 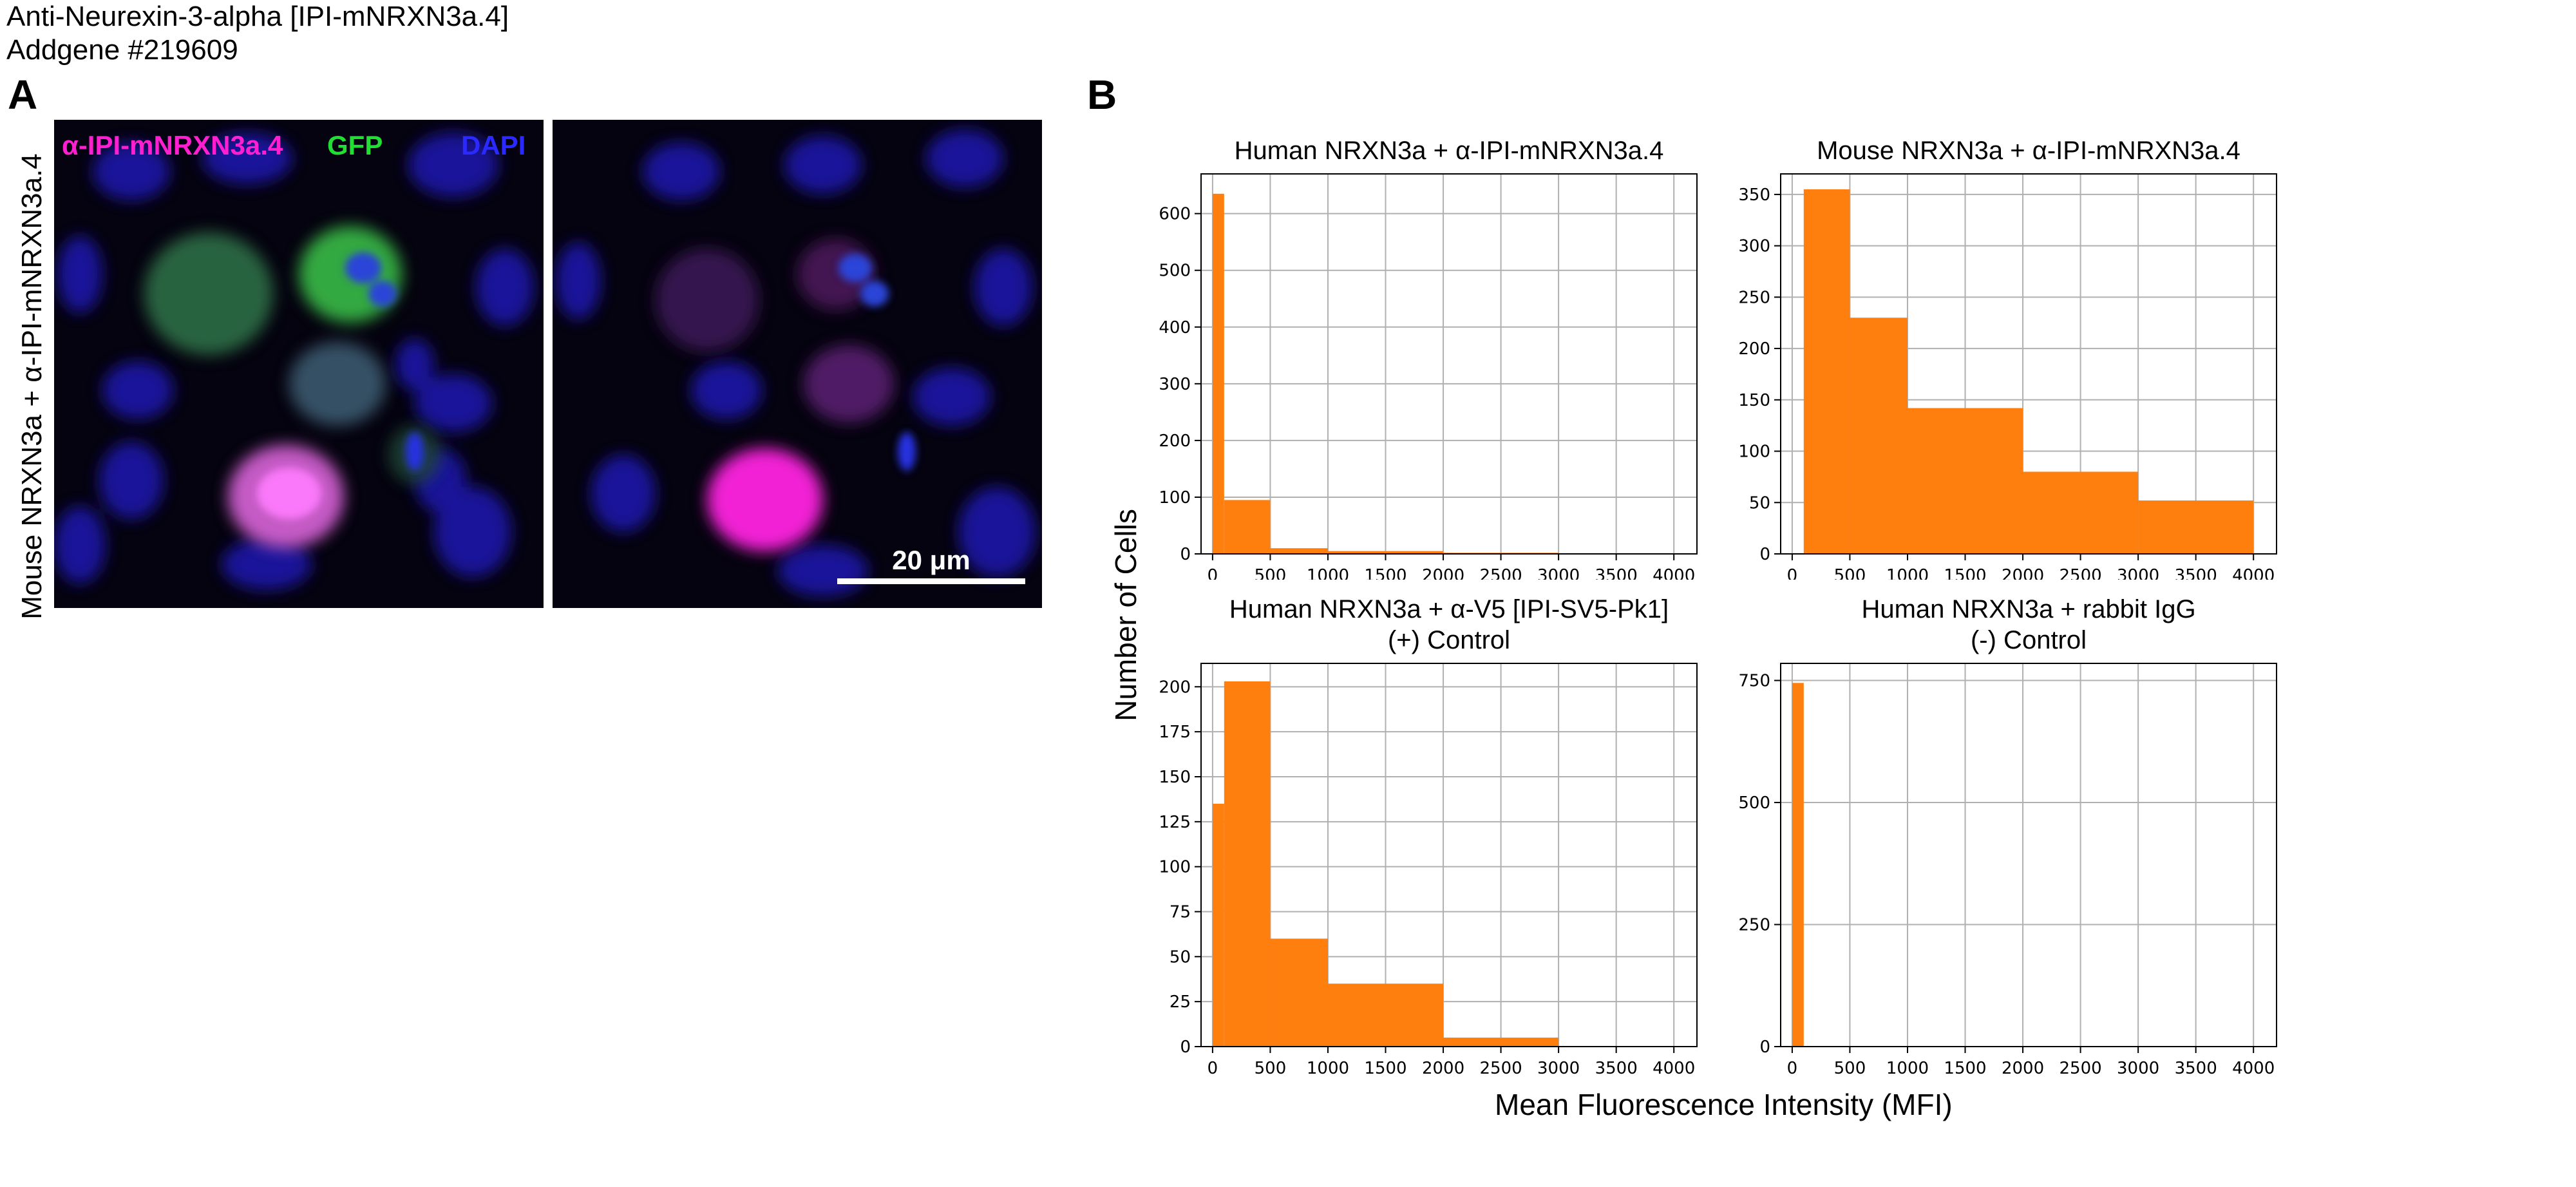 What do you see at coordinates (1754, 803) in the screenshot?
I see `y-tick-label: 500` at bounding box center [1754, 803].